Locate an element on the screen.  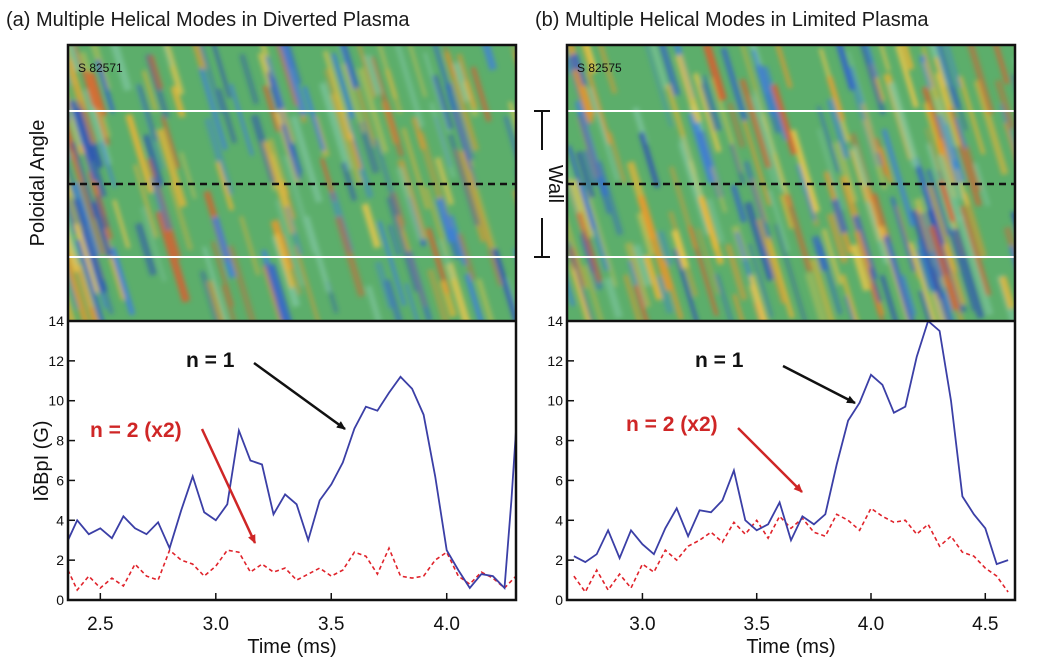
wall-bracket: Wall is located at coordinates (550, 184).